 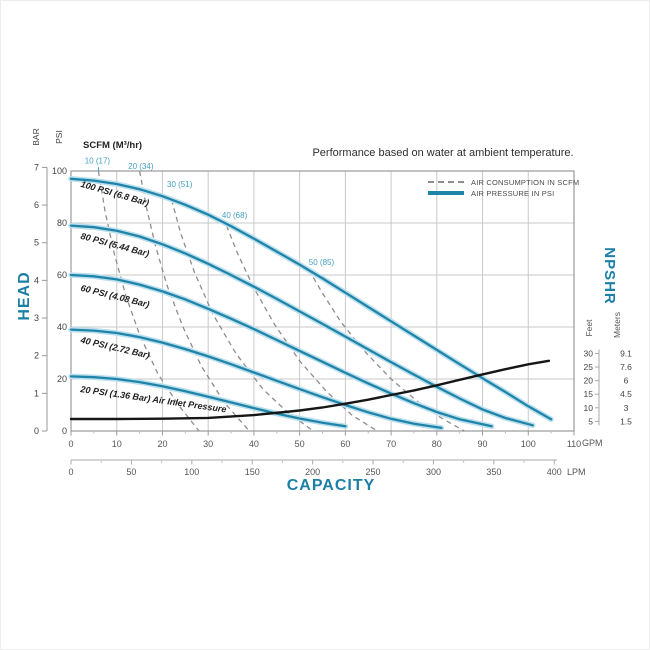 I want to click on feet-unit-label: Feet, so click(x=589, y=328).